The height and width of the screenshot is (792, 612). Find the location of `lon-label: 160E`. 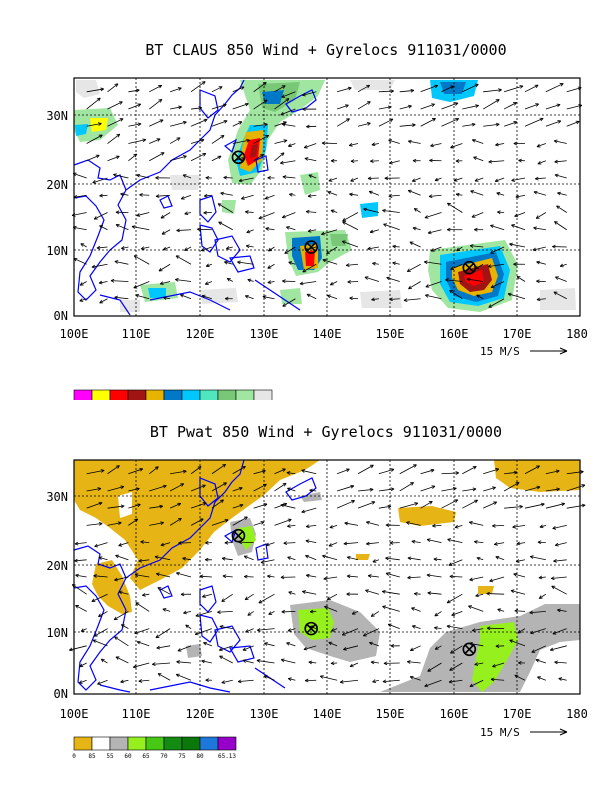

lon-label: 160E is located at coordinates (454, 714).